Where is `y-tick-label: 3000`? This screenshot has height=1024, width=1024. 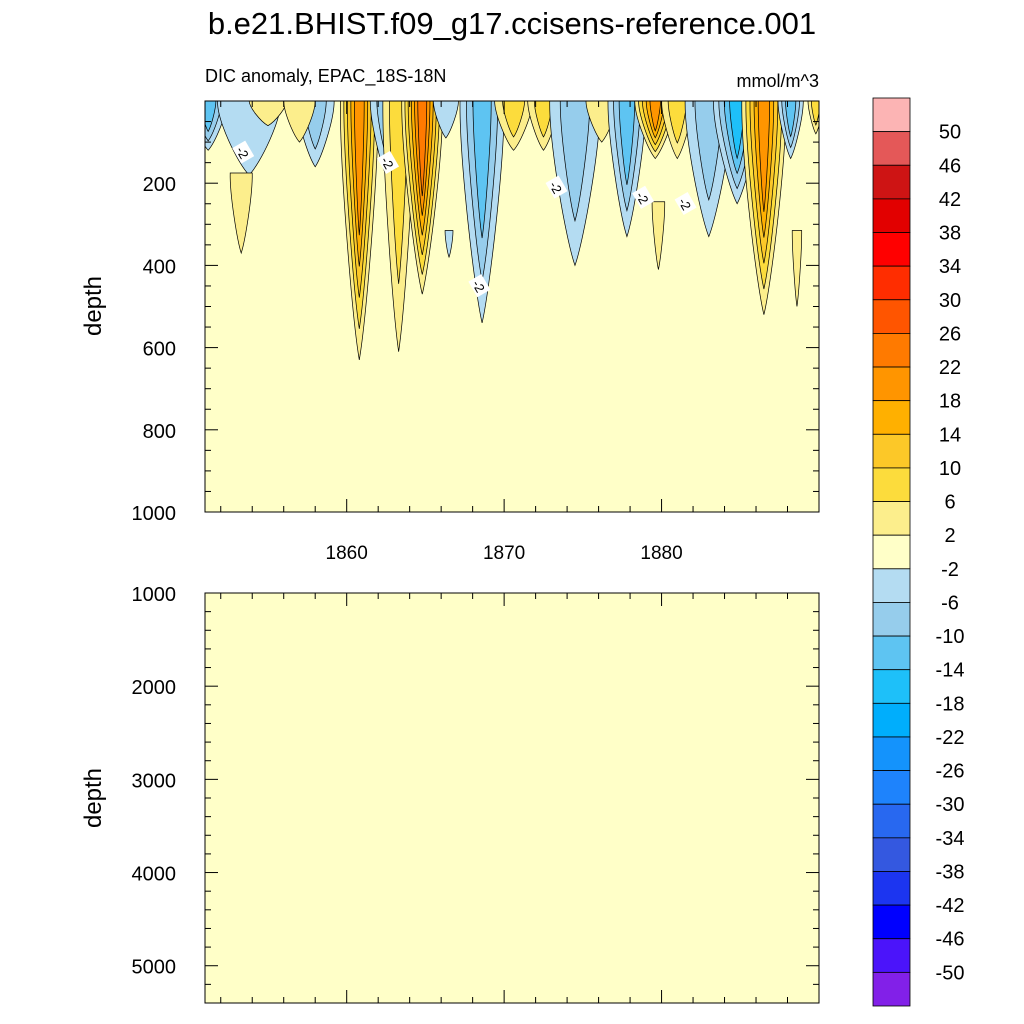
y-tick-label: 3000 is located at coordinates (154, 781).